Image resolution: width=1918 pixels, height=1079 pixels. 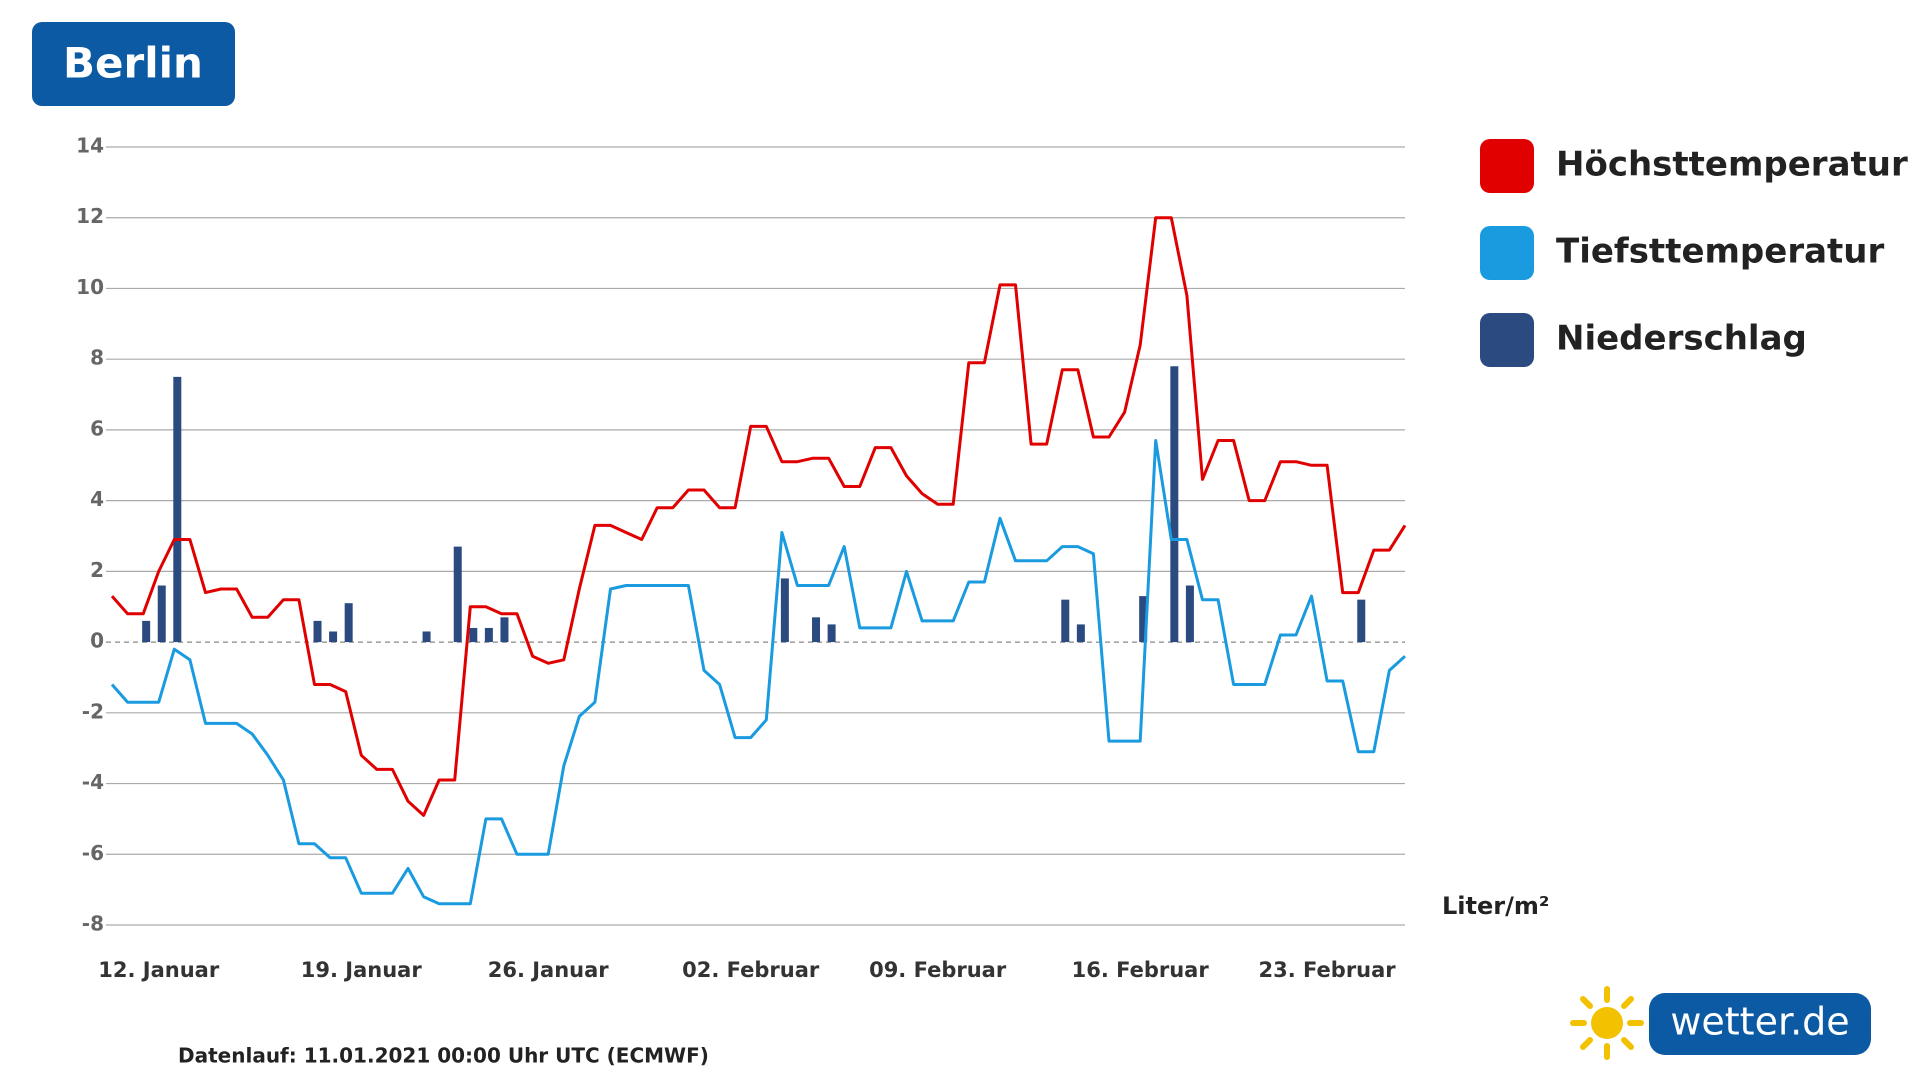 I want to click on y-tick-label: 6, so click(x=97, y=428).